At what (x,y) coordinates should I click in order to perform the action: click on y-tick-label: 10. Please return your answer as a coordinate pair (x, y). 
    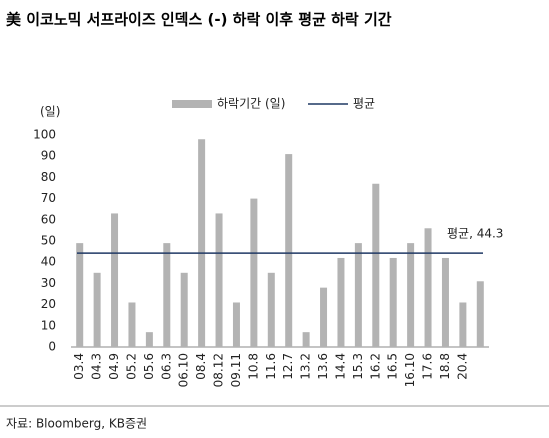
    Looking at the image, I should click on (48, 325).